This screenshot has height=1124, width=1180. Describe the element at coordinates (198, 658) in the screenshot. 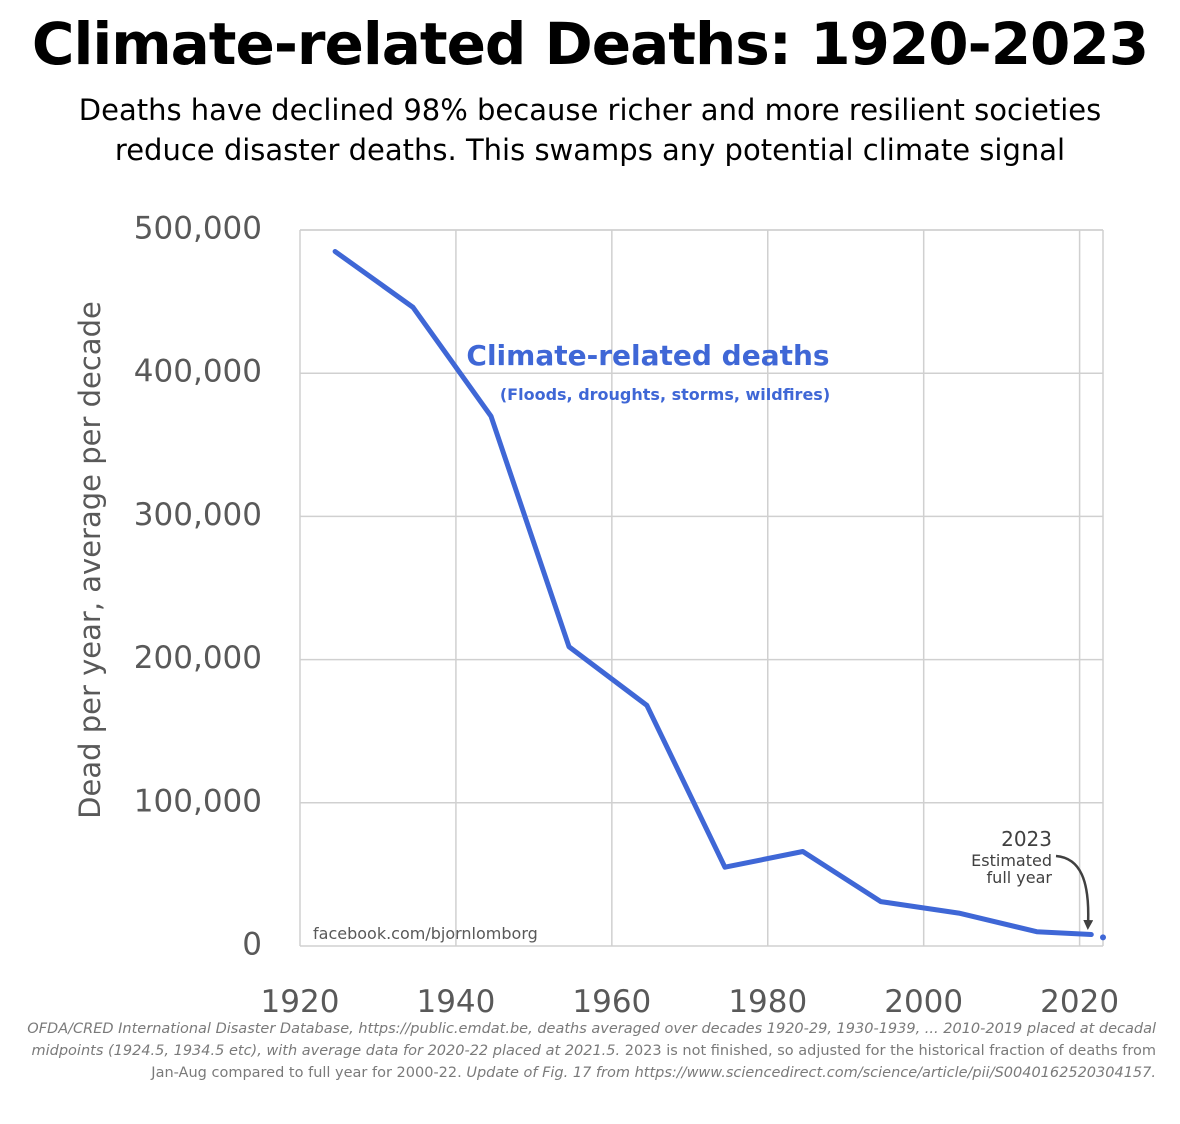

I see `y-tick-label: 200,000` at that location.